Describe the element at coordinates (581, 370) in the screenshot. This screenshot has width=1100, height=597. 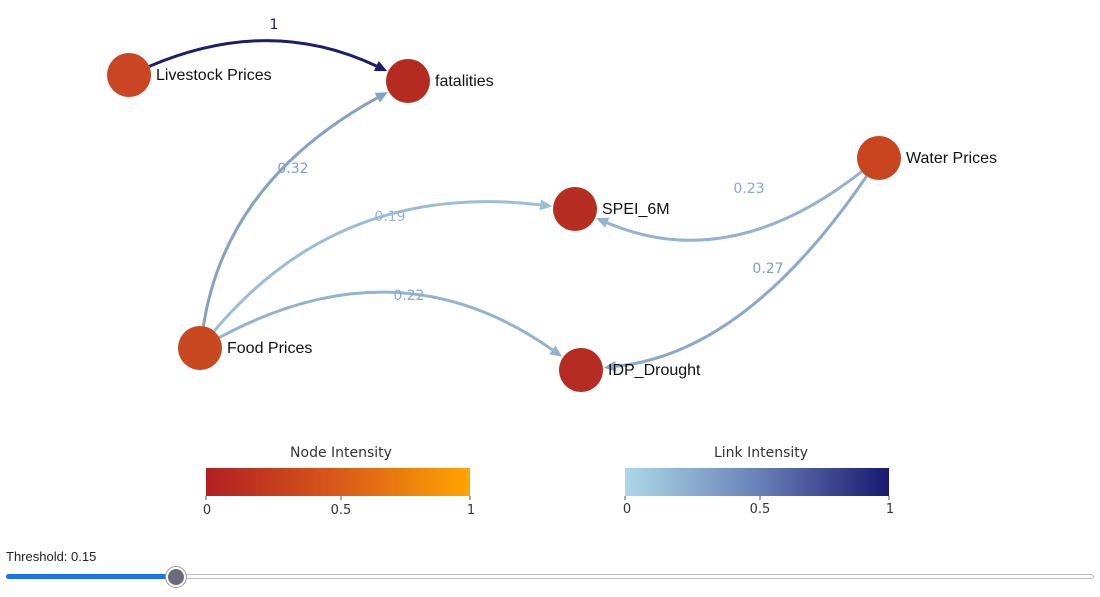
I see `node-idp` at that location.